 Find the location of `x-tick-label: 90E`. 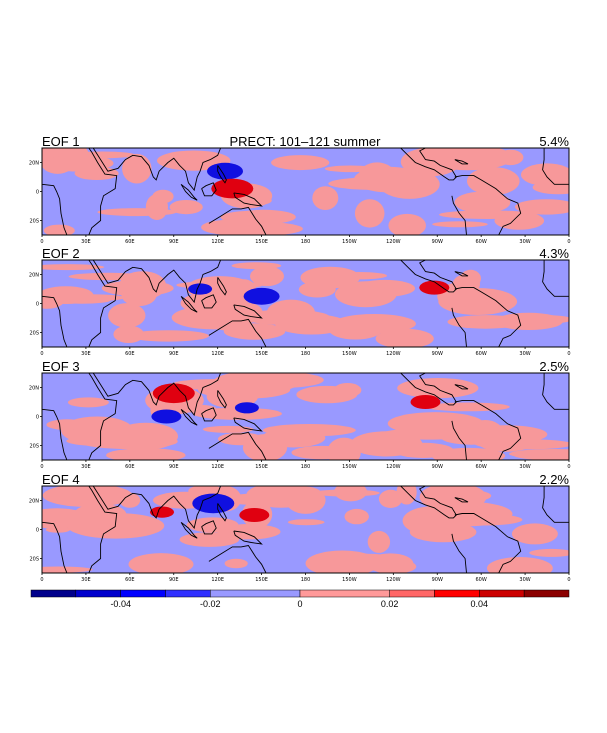

x-tick-label: 90E is located at coordinates (174, 467).